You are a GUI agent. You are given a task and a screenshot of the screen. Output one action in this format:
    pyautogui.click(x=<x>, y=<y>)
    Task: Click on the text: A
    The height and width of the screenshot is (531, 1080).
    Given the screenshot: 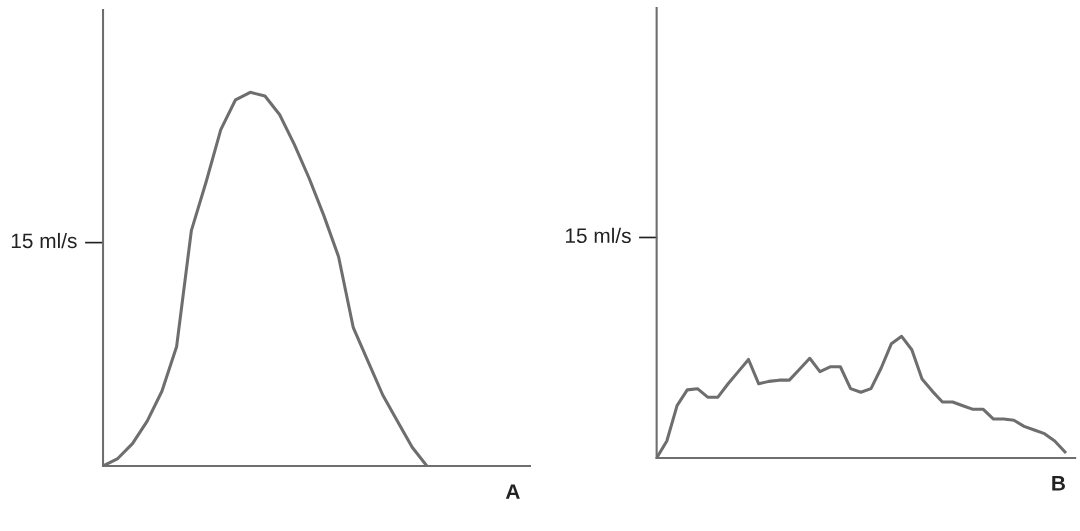 What is the action you would take?
    pyautogui.click(x=512, y=491)
    